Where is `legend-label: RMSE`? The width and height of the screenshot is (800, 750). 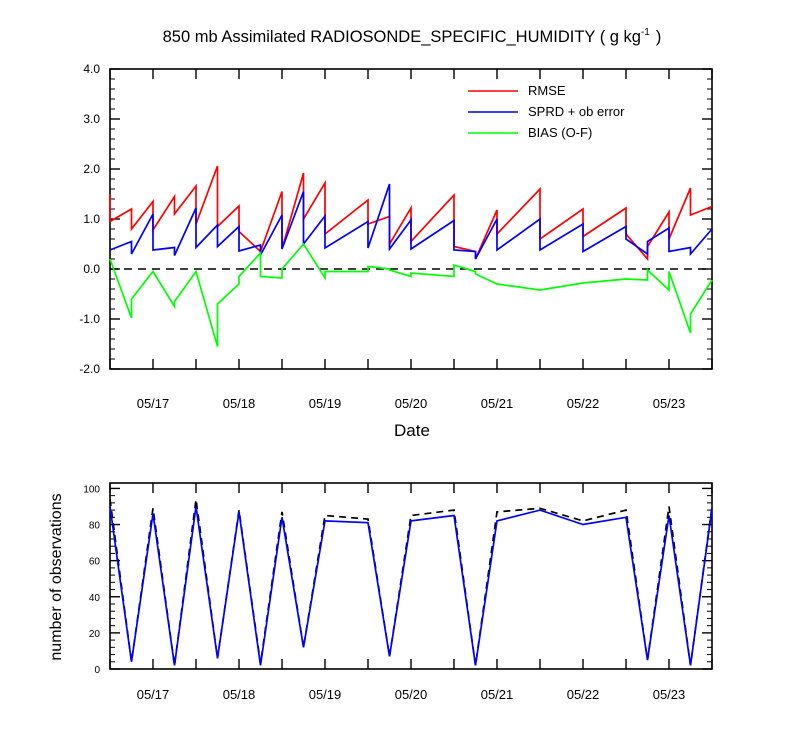
legend-label: RMSE is located at coordinates (547, 90).